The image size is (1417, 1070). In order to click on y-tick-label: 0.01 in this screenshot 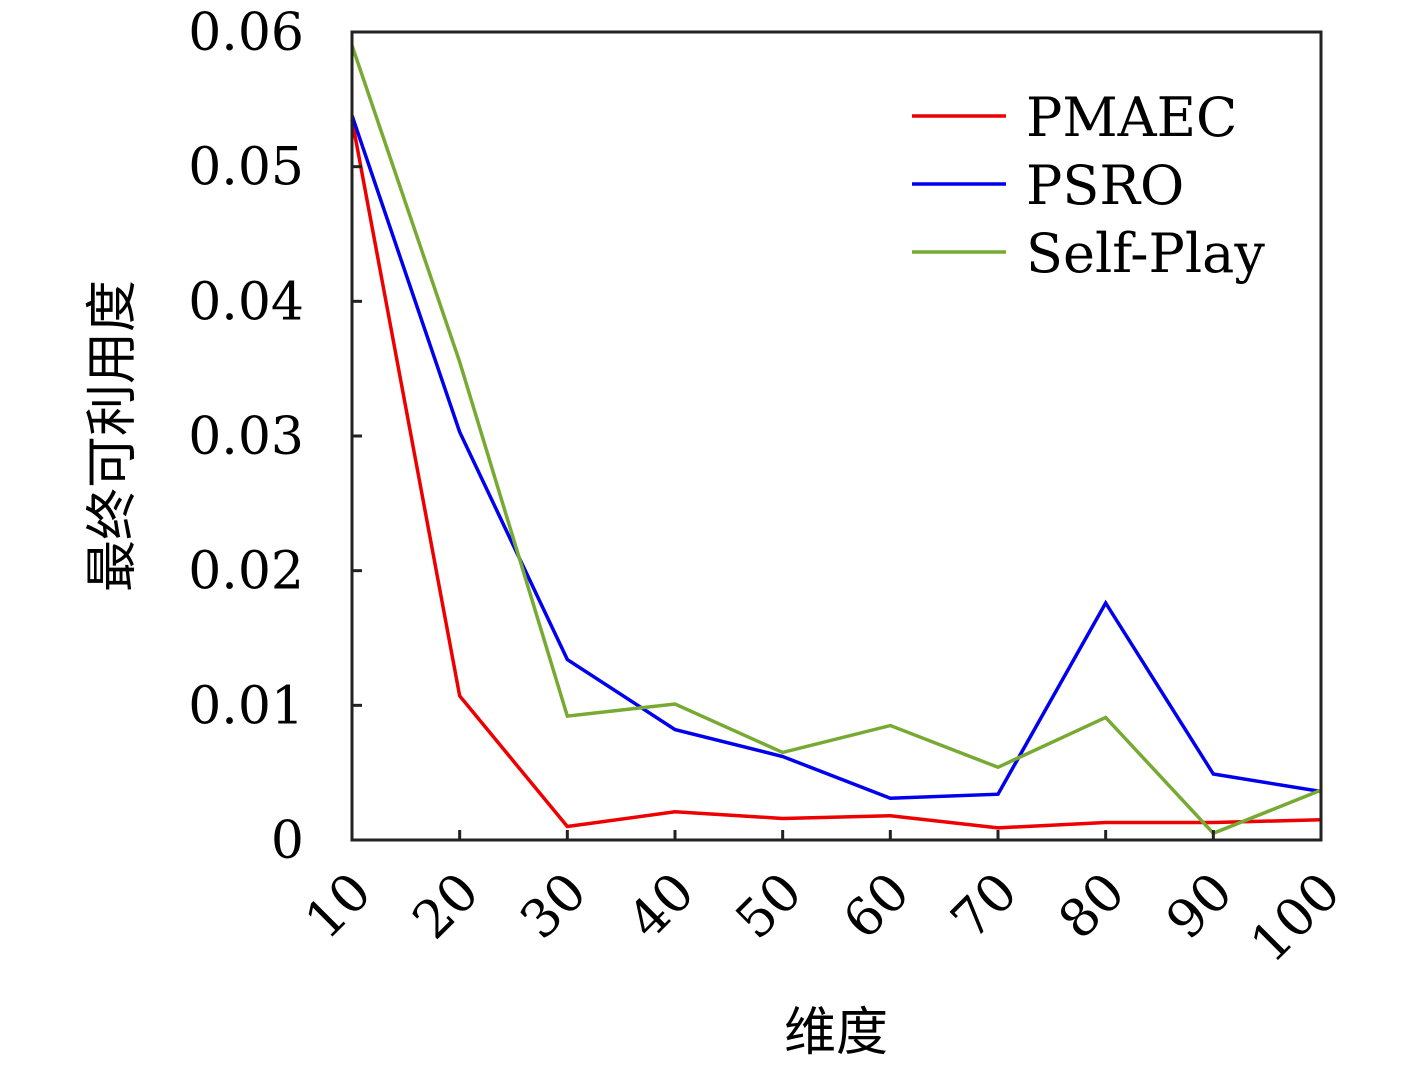, I will do `click(246, 706)`.